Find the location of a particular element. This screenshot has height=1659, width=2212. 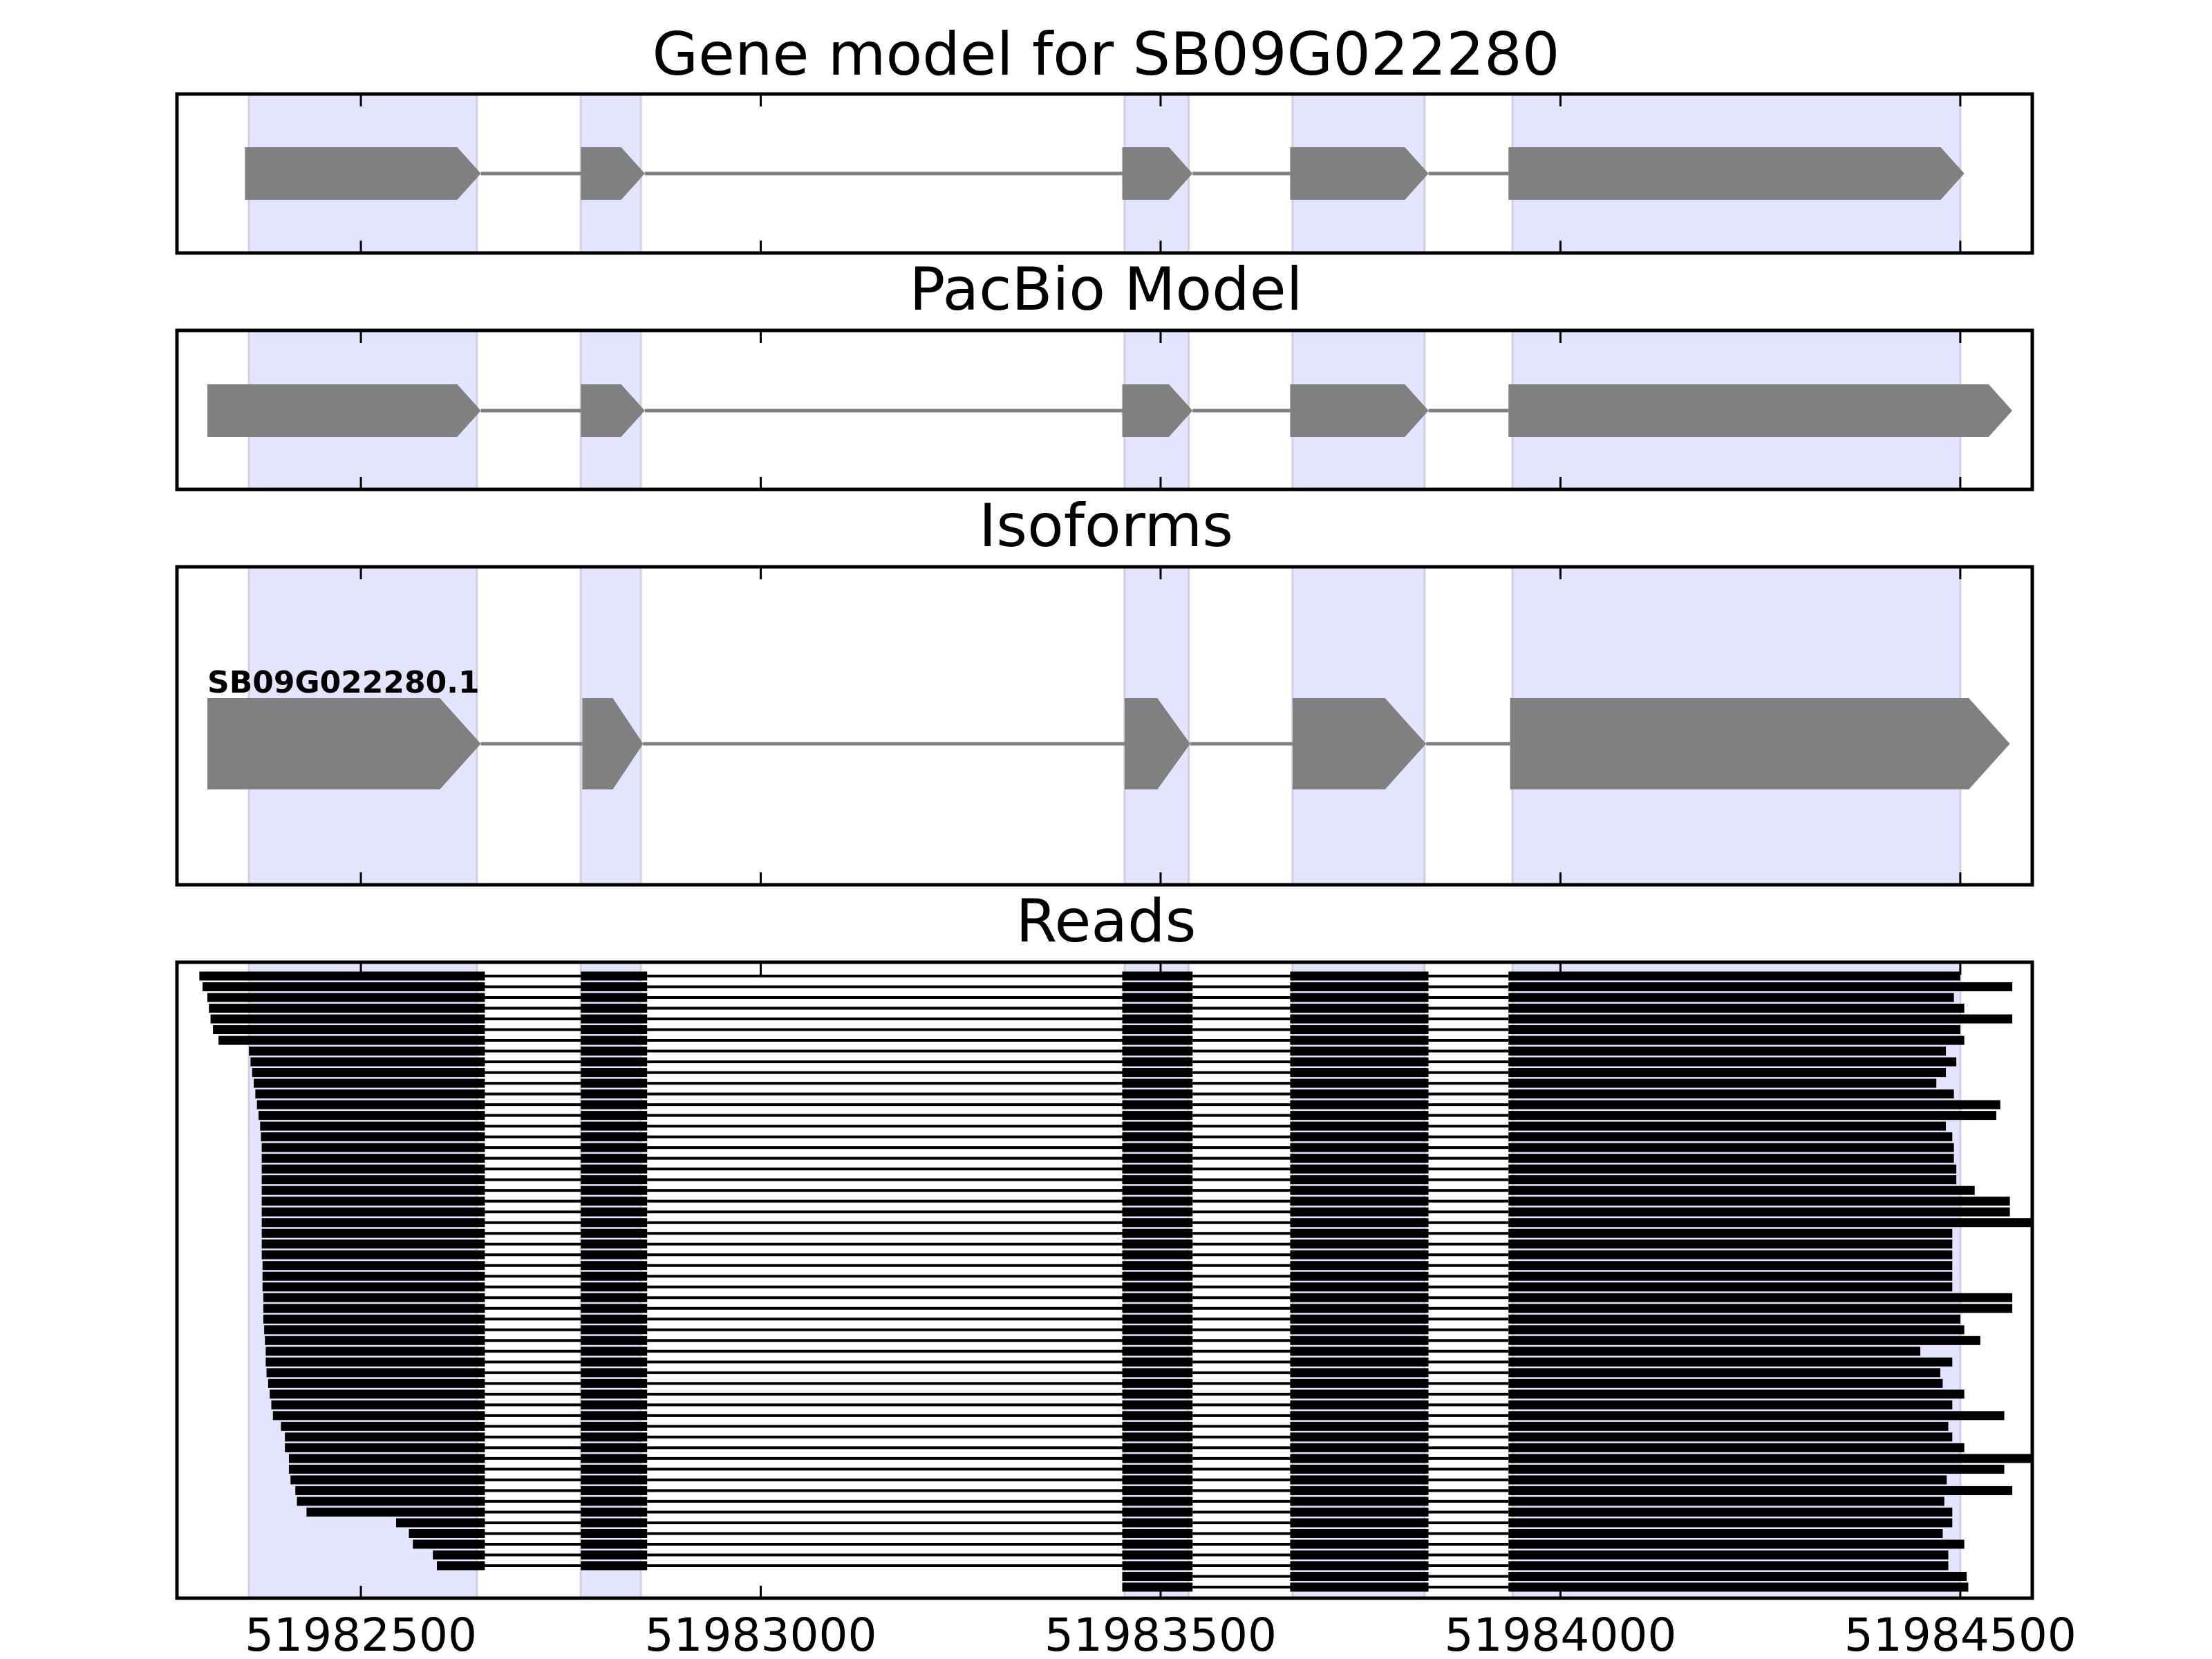

isoforms-features is located at coordinates (1108, 744).